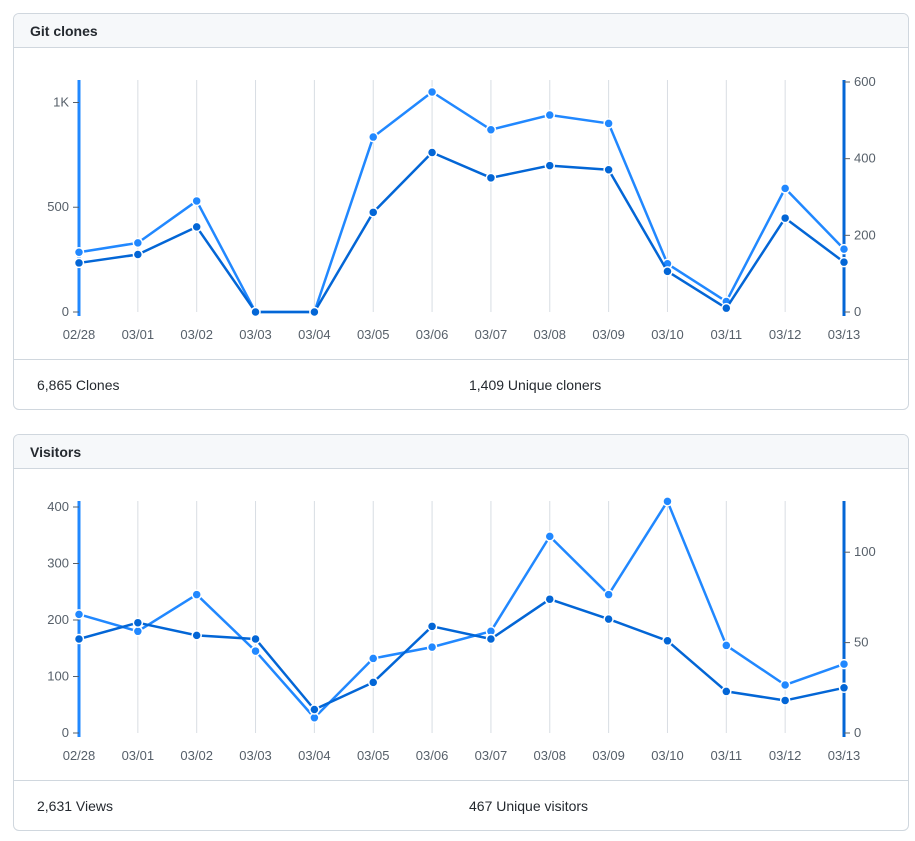 The image size is (915, 841). What do you see at coordinates (75, 806) in the screenshot?
I see `visitors-total: 2,631 Views` at bounding box center [75, 806].